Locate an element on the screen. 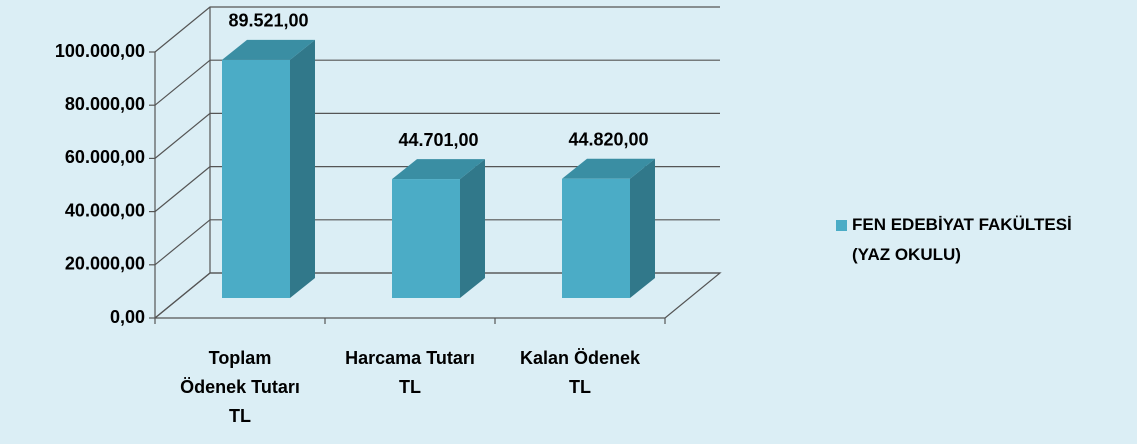 The image size is (1137, 444). y-tick-label: 0,00 is located at coordinates (127, 317).